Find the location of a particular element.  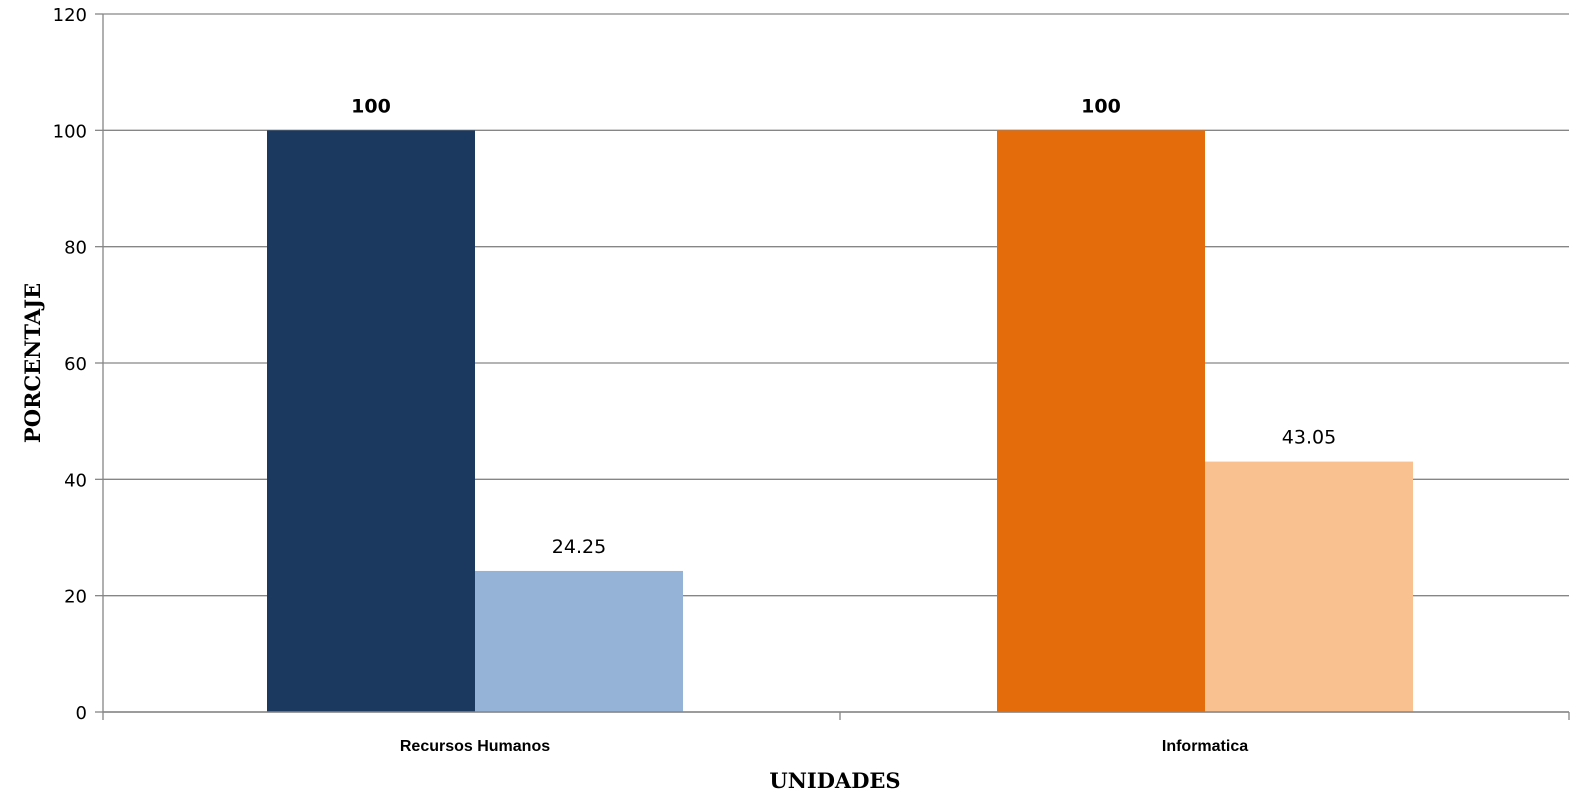

y-tick-label: 40 is located at coordinates (75, 480).